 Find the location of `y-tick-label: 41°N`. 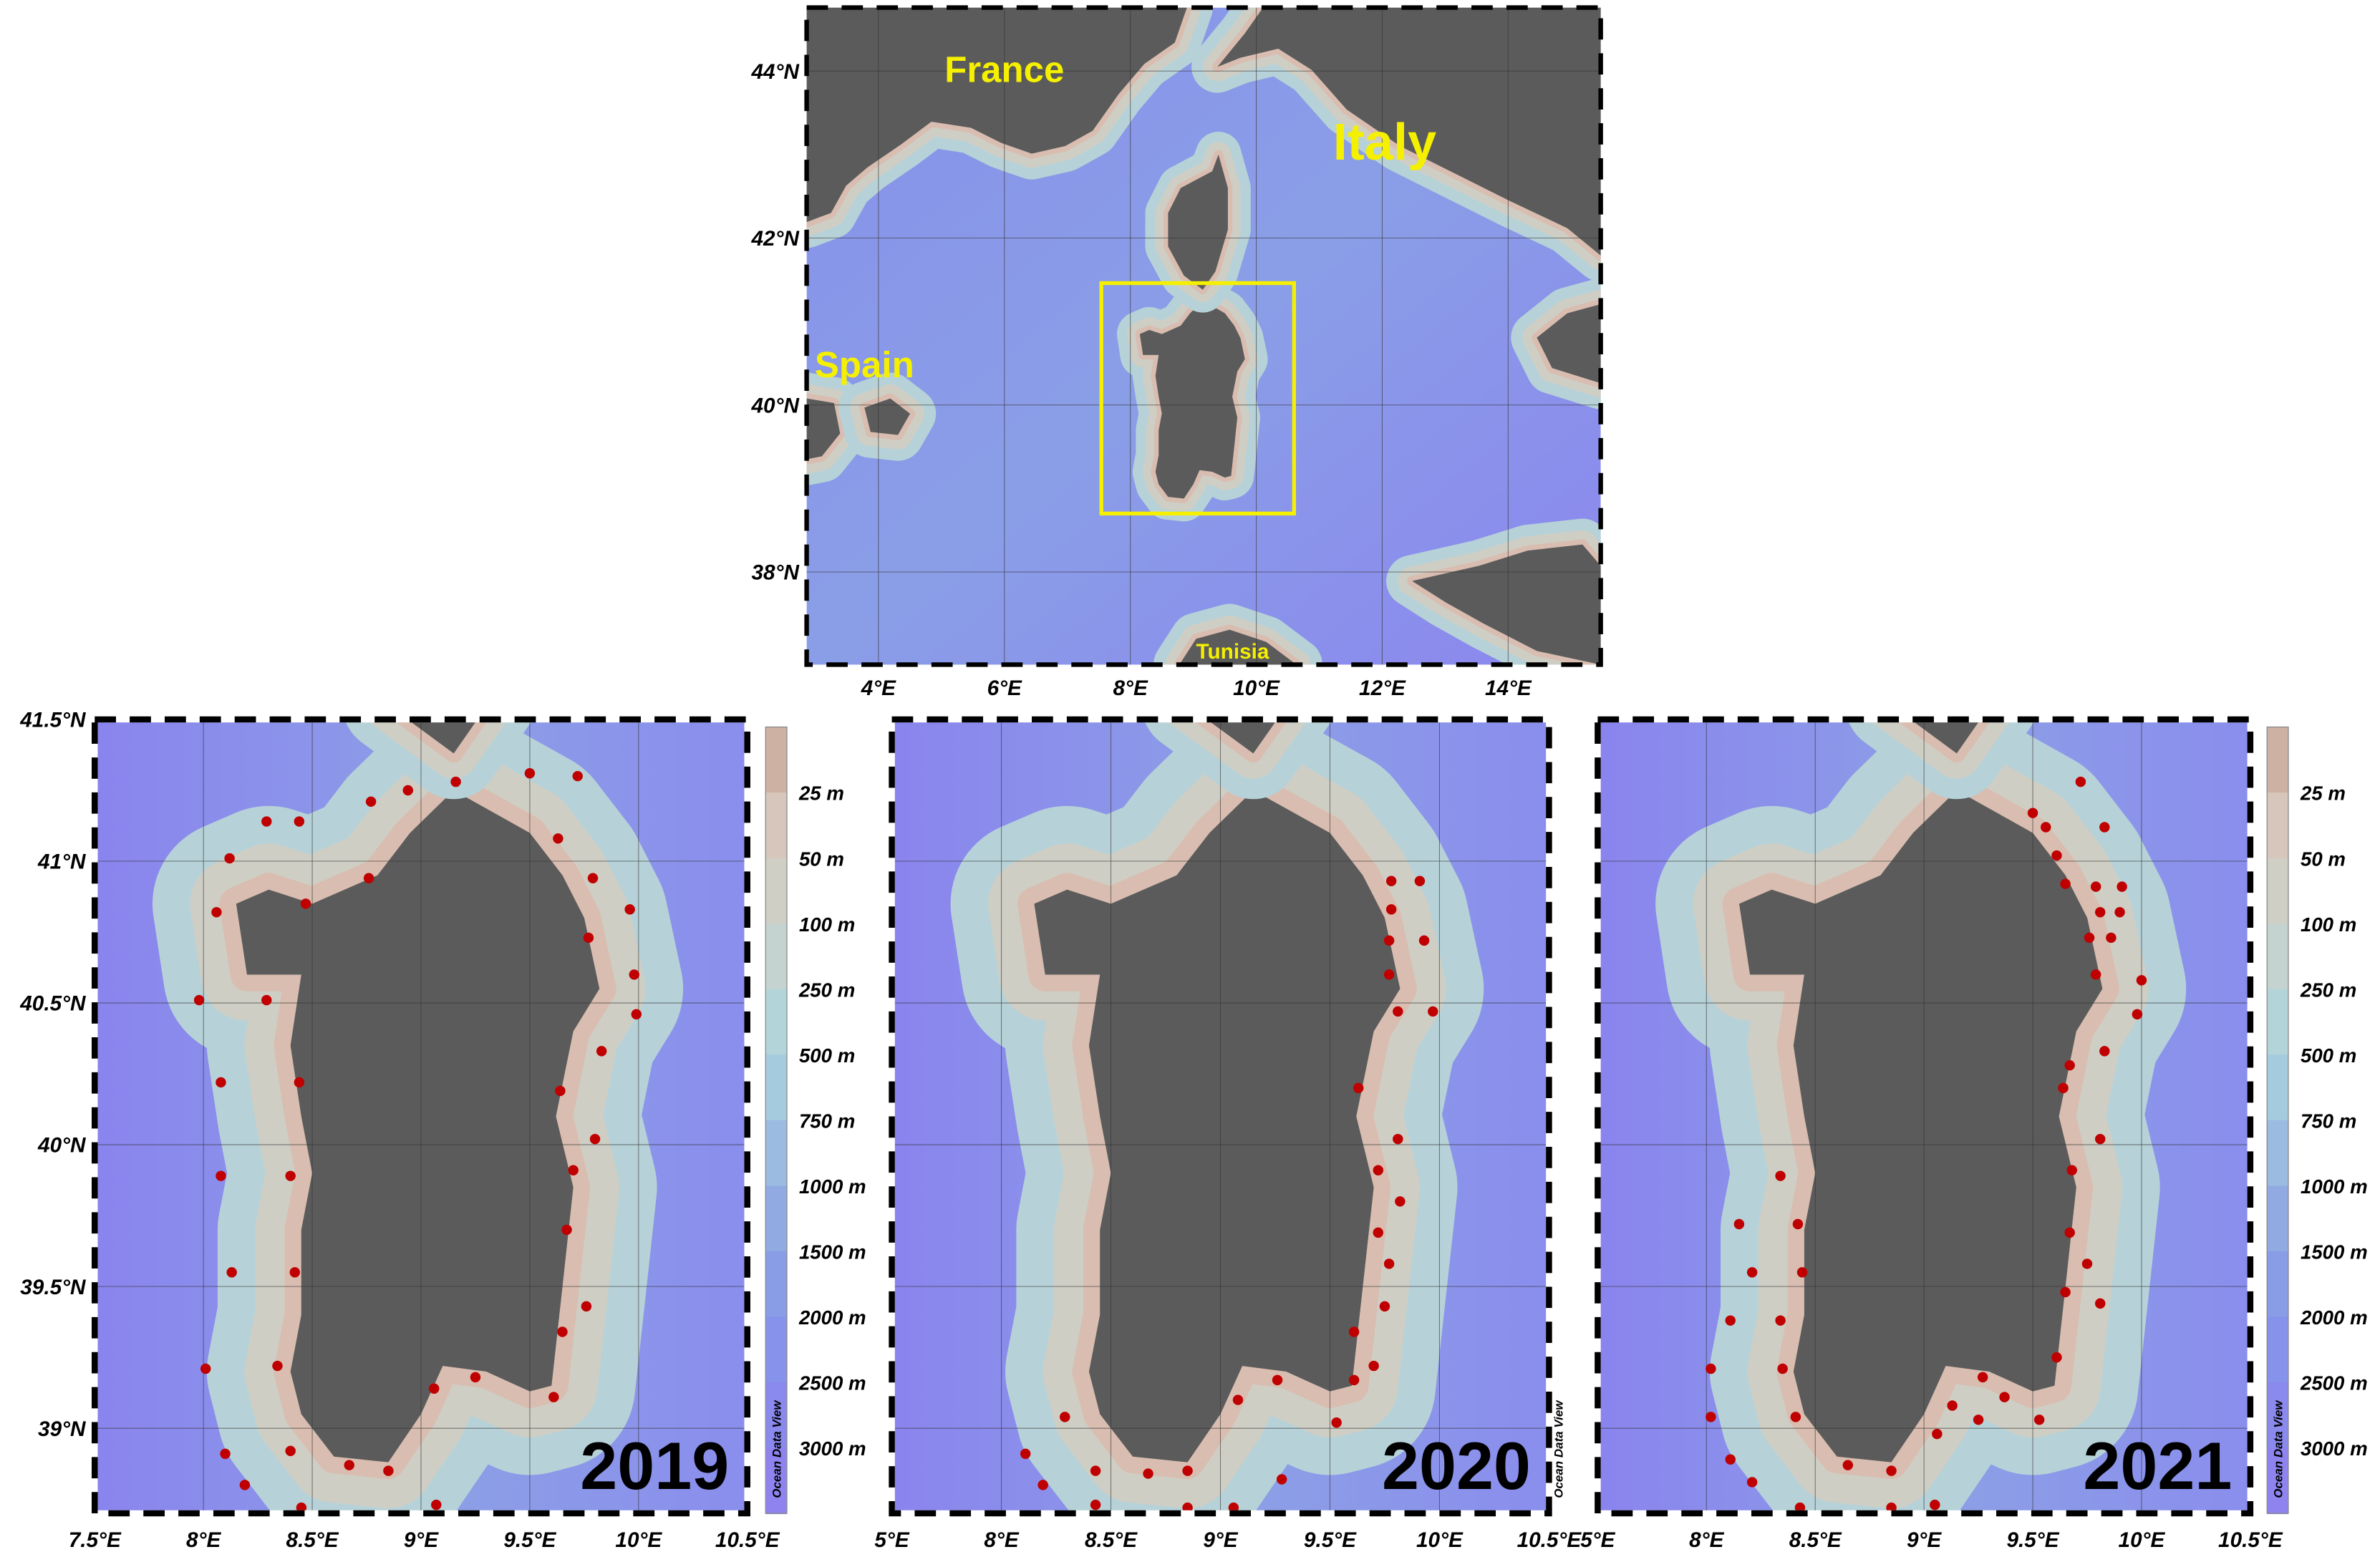

y-tick-label: 41°N is located at coordinates (61, 862).